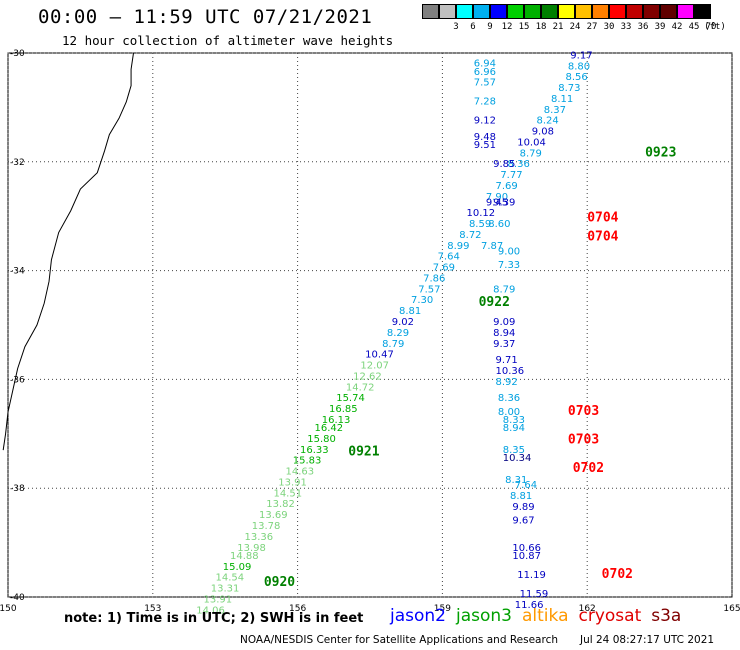 The image size is (740, 650). I want to click on legend-label: 18, so click(541, 27).